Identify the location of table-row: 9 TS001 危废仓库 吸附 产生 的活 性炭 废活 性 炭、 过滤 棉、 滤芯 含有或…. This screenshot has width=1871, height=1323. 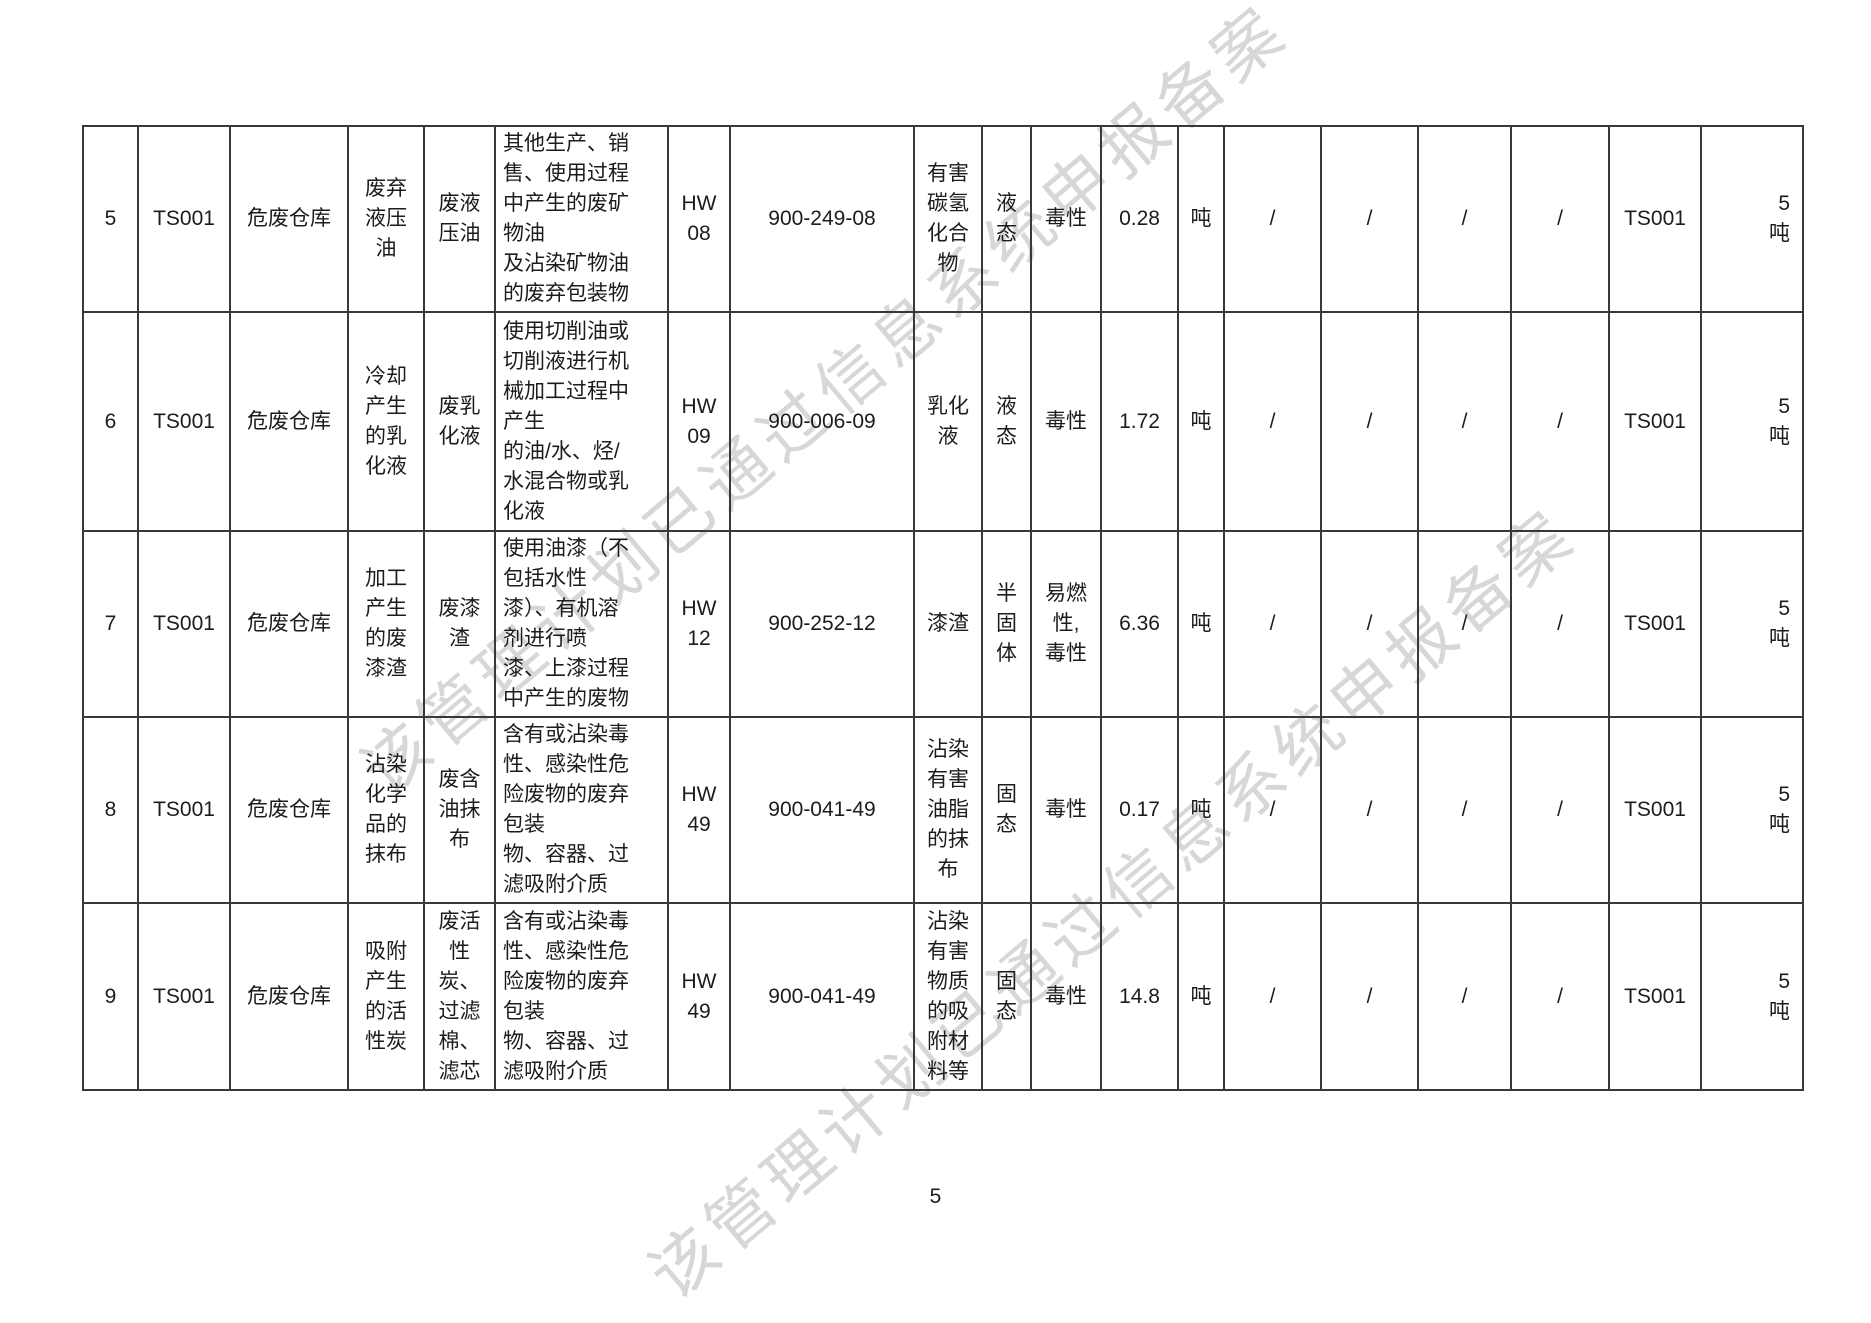
(943, 996).